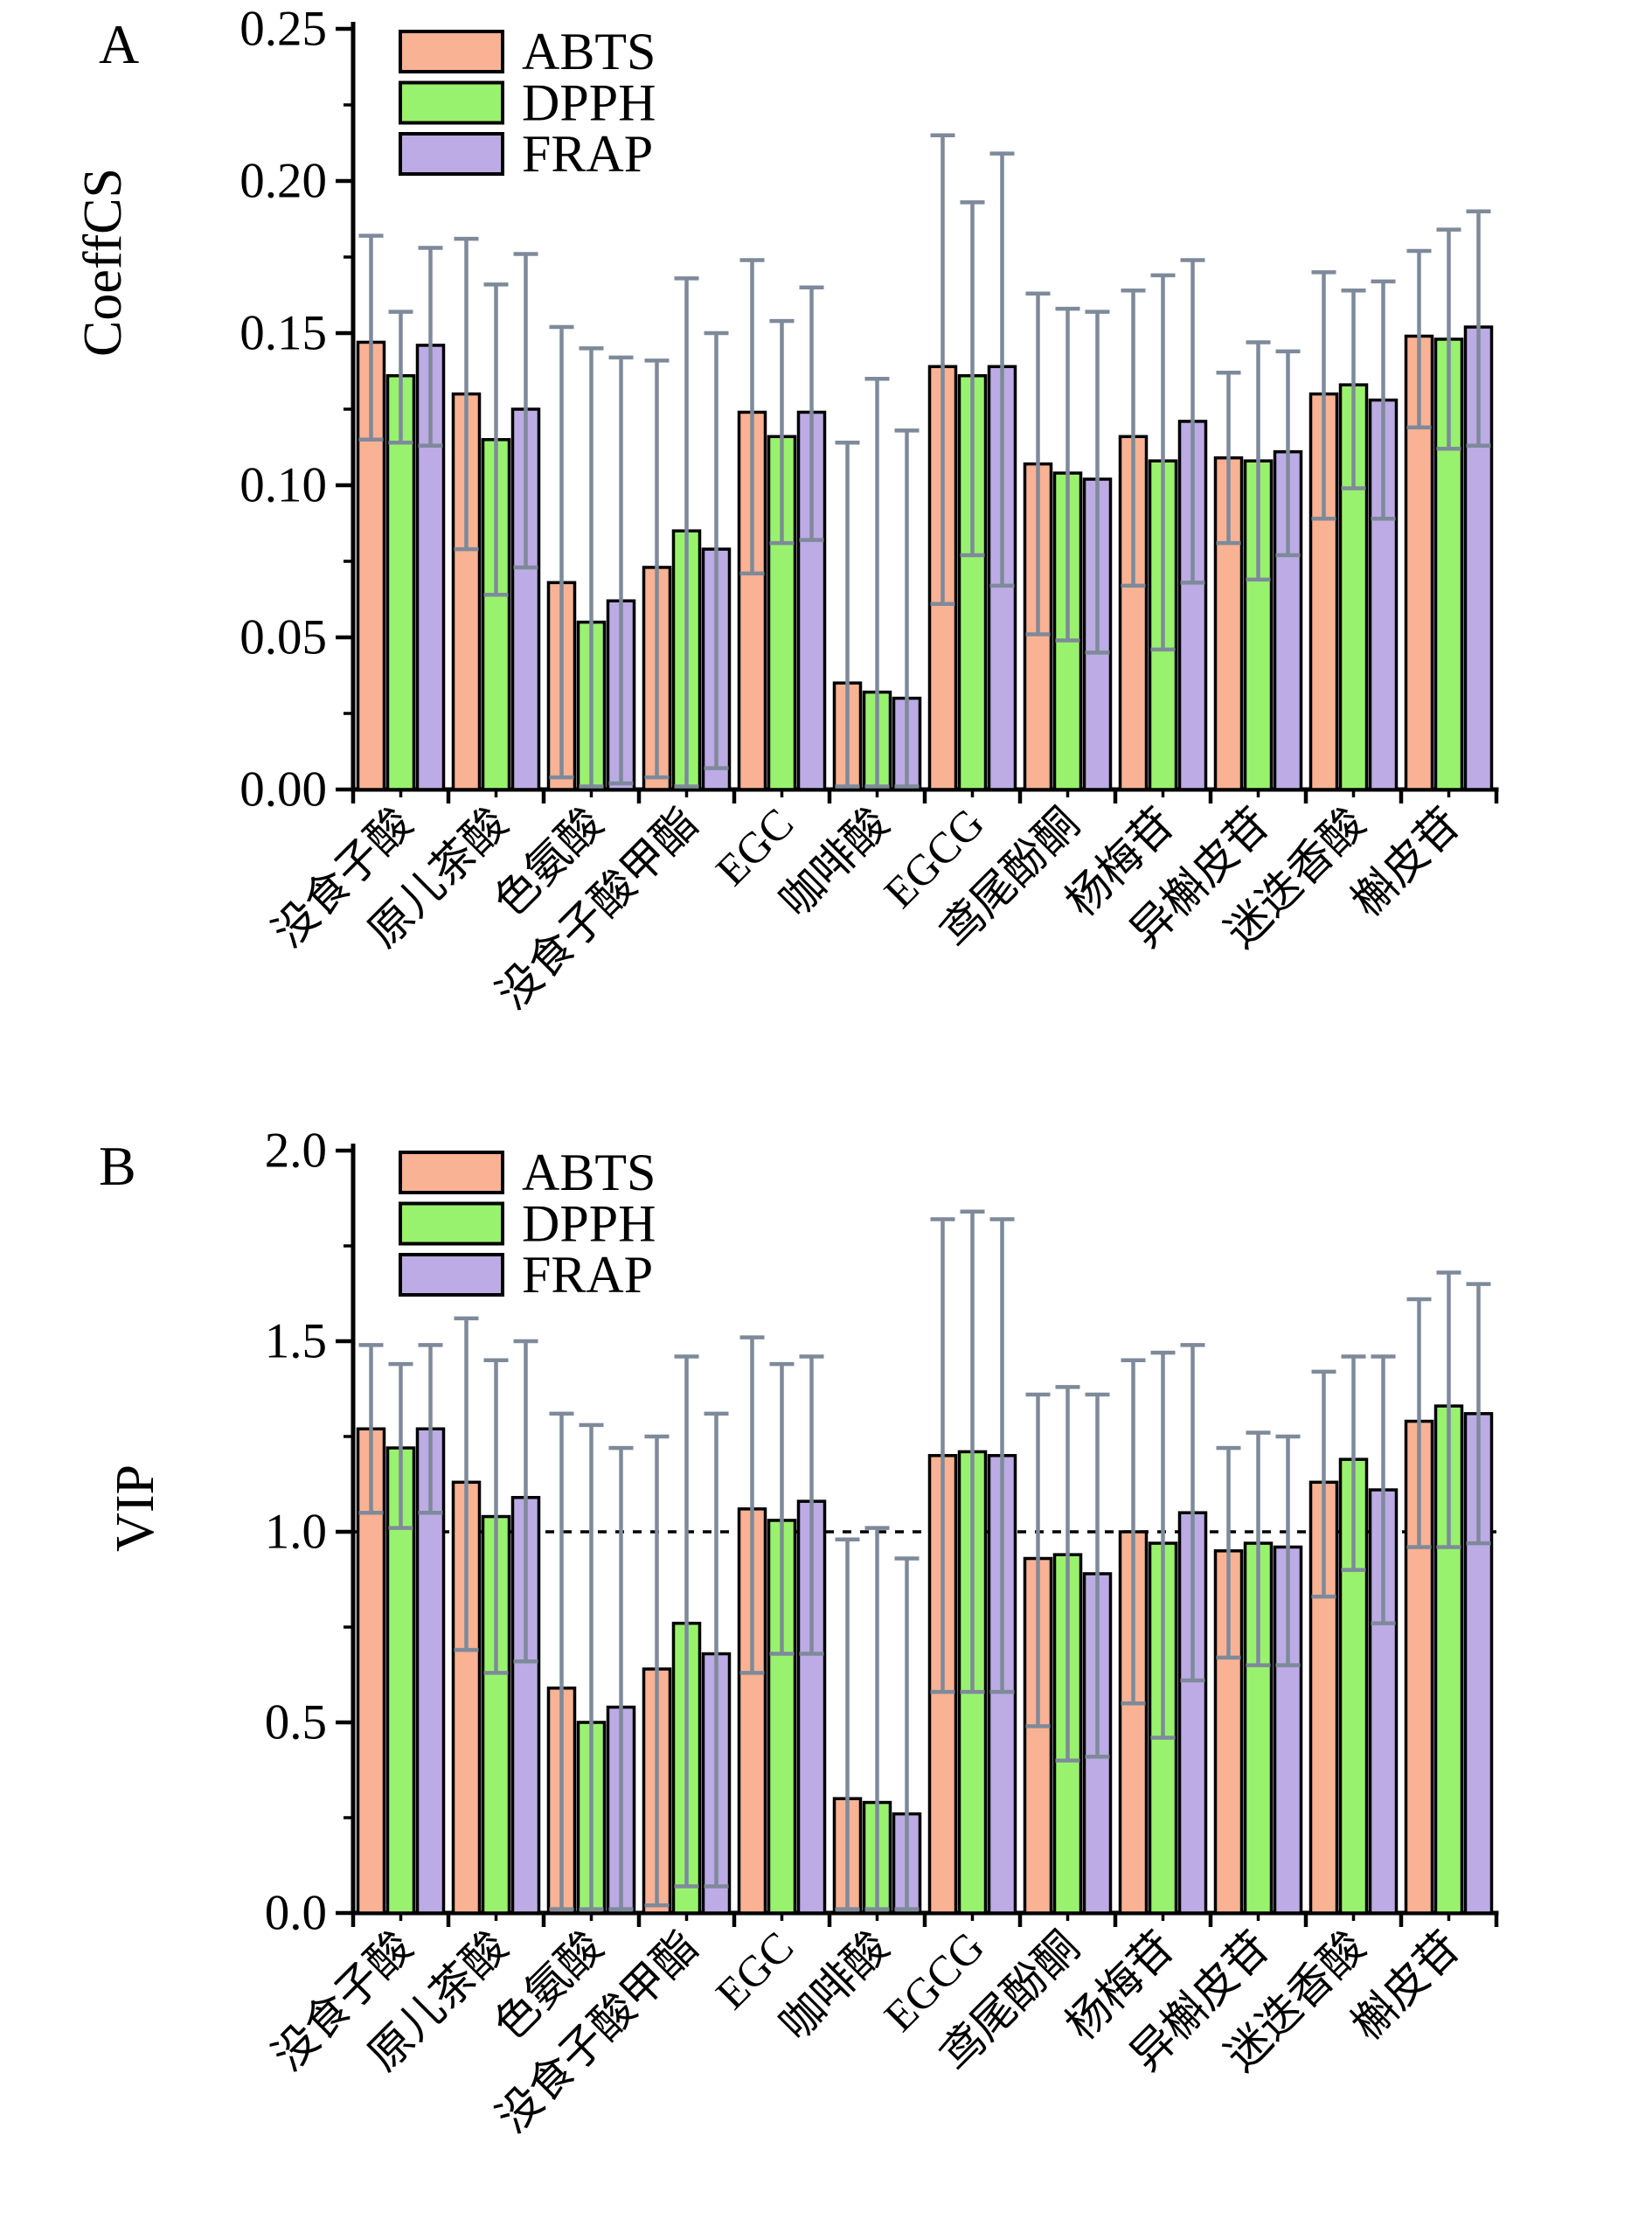  I want to click on y-tick-label: 0.10, so click(283, 485).